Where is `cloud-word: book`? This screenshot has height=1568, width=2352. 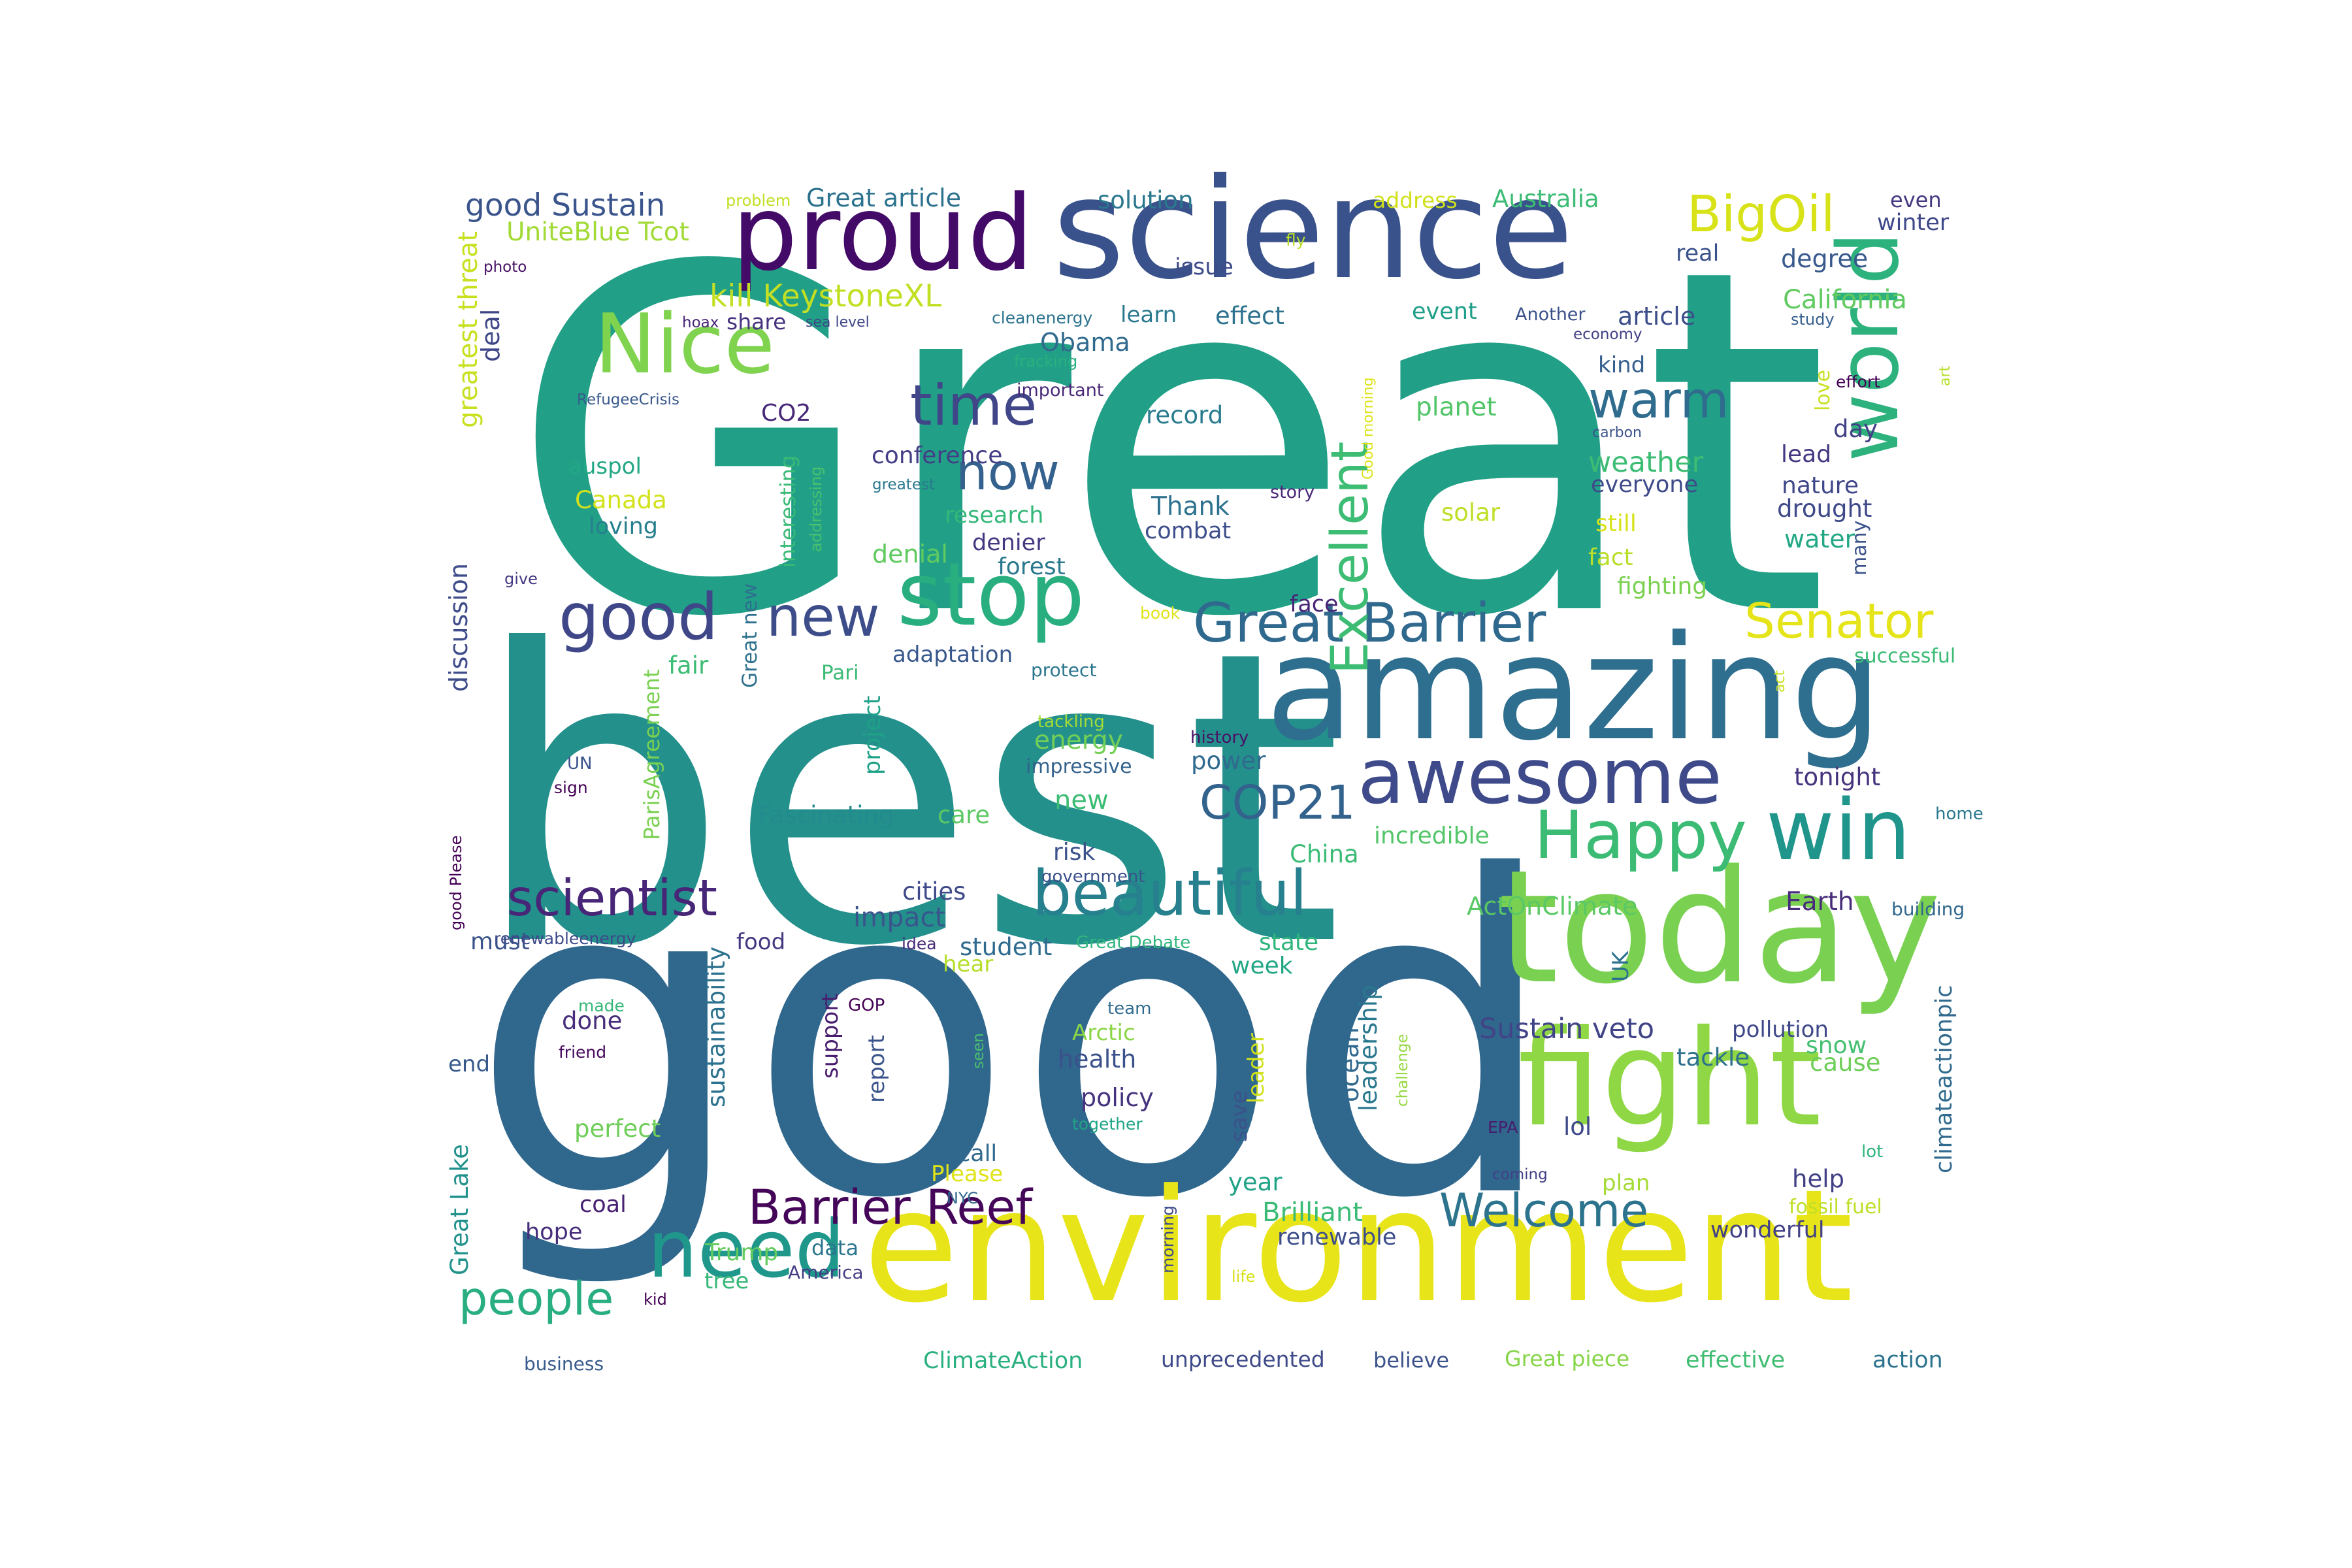 cloud-word: book is located at coordinates (1160, 613).